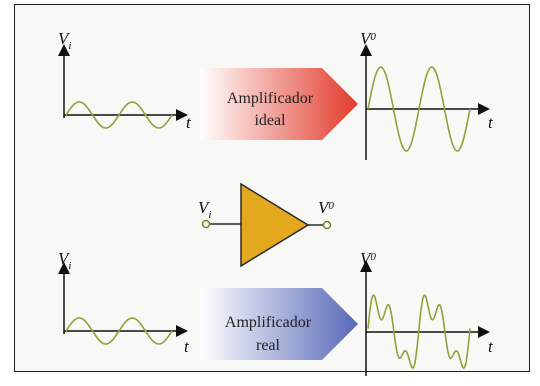  I want to click on real-amplifier-block: Amplificador real, so click(279, 324).